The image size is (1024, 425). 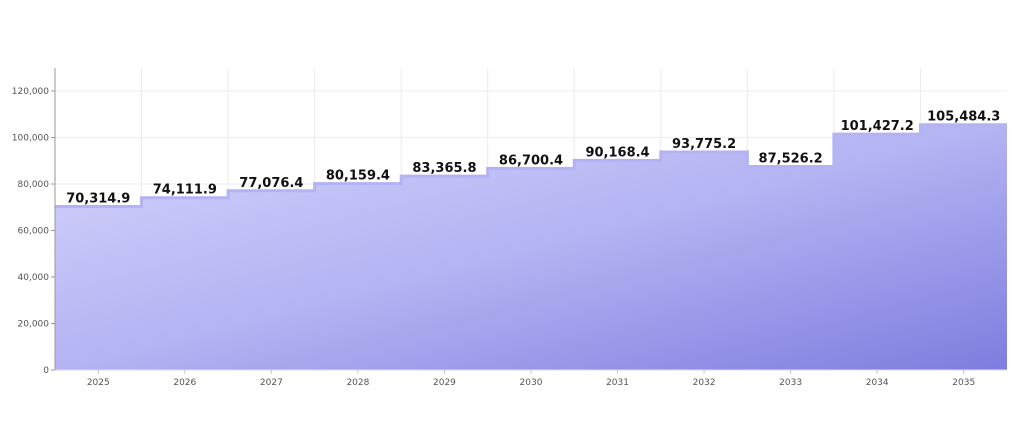 What do you see at coordinates (34, 185) in the screenshot?
I see `y-tick-label: 80,000` at bounding box center [34, 185].